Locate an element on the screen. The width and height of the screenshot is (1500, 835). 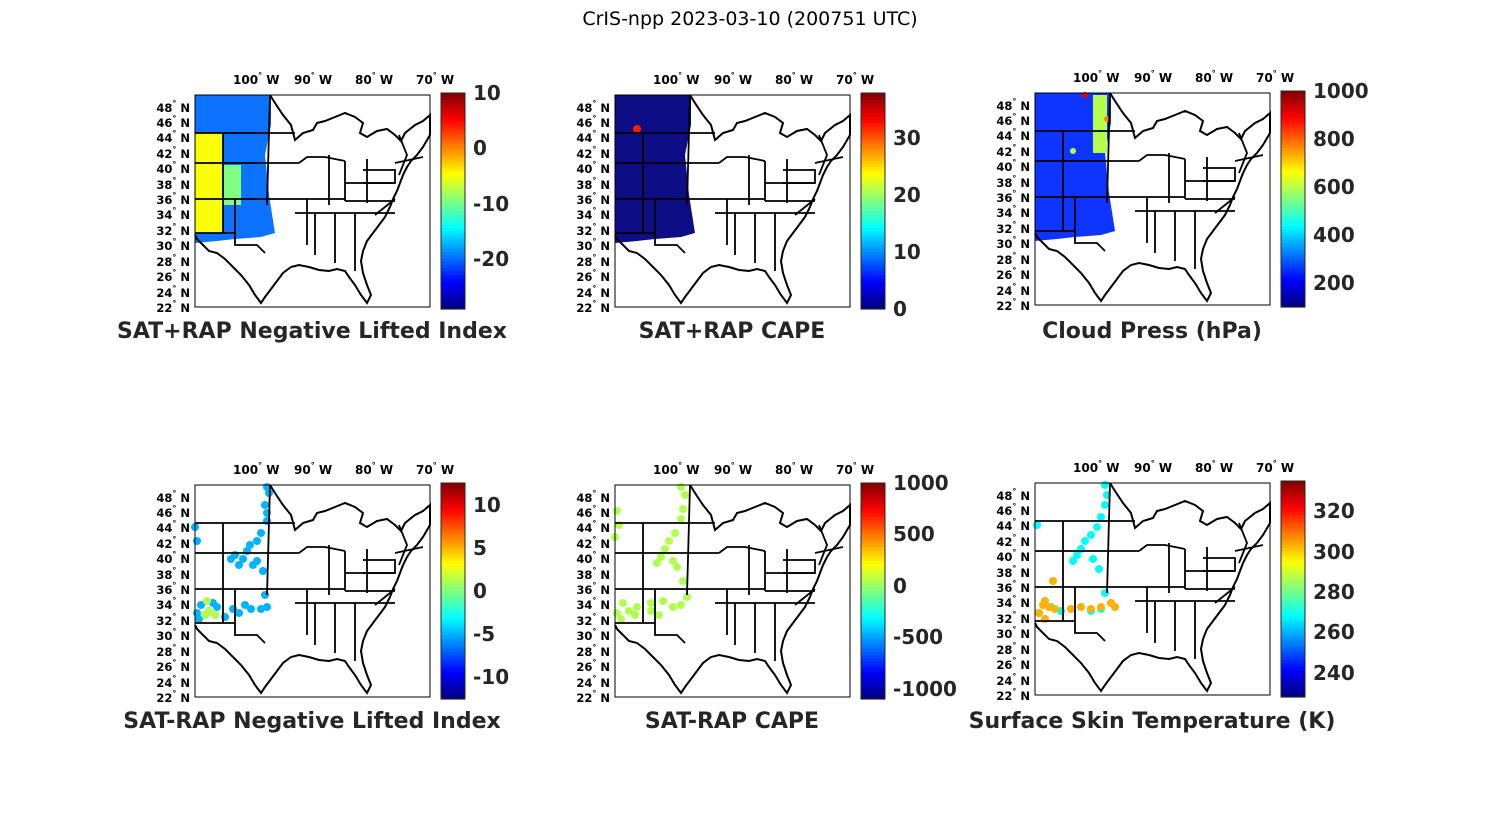
lat-tick-label: 30° N is located at coordinates (1013, 243).